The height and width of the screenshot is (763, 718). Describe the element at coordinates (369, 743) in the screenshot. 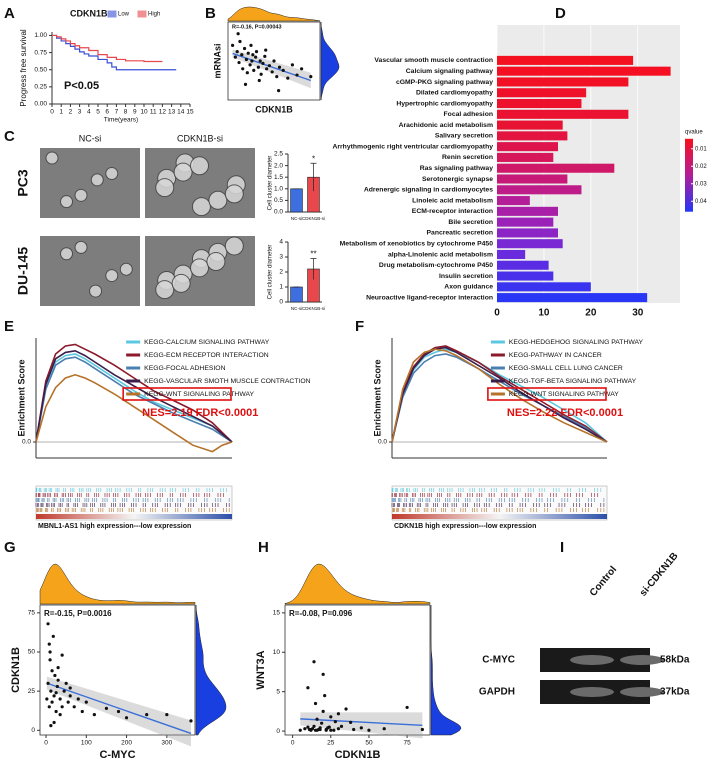

I see `x-tick-label: 50` at that location.